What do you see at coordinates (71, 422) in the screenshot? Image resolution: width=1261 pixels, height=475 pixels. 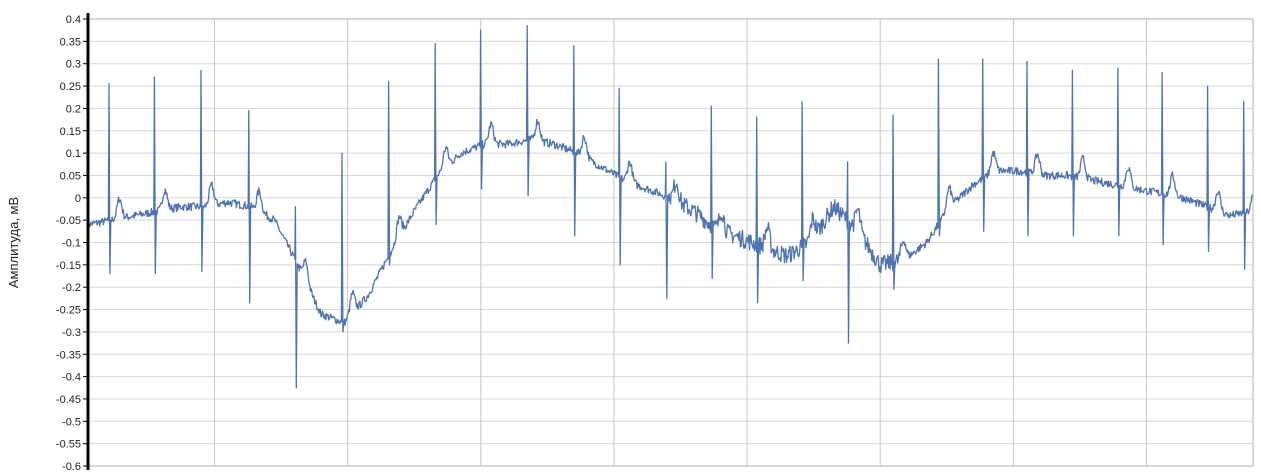 I see `y-tick-label: -0.5` at bounding box center [71, 422].